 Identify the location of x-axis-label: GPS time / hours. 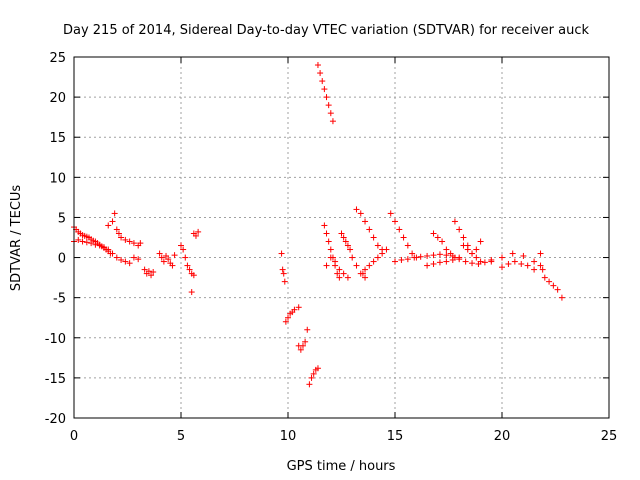
(341, 466).